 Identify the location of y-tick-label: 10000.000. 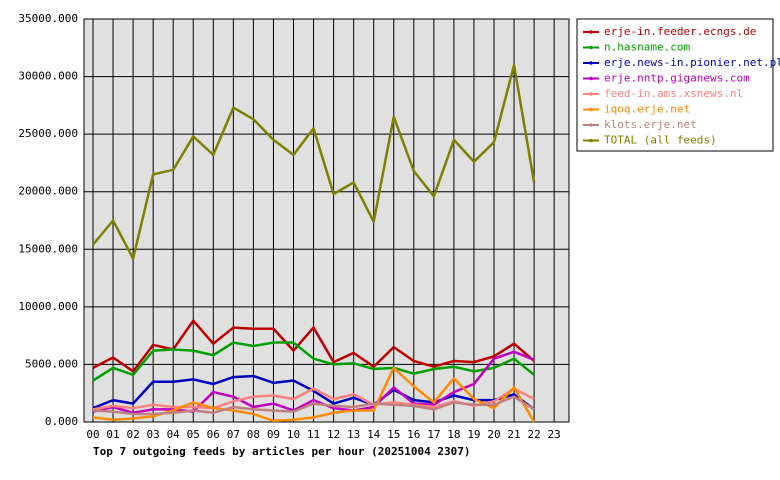
(48, 306).